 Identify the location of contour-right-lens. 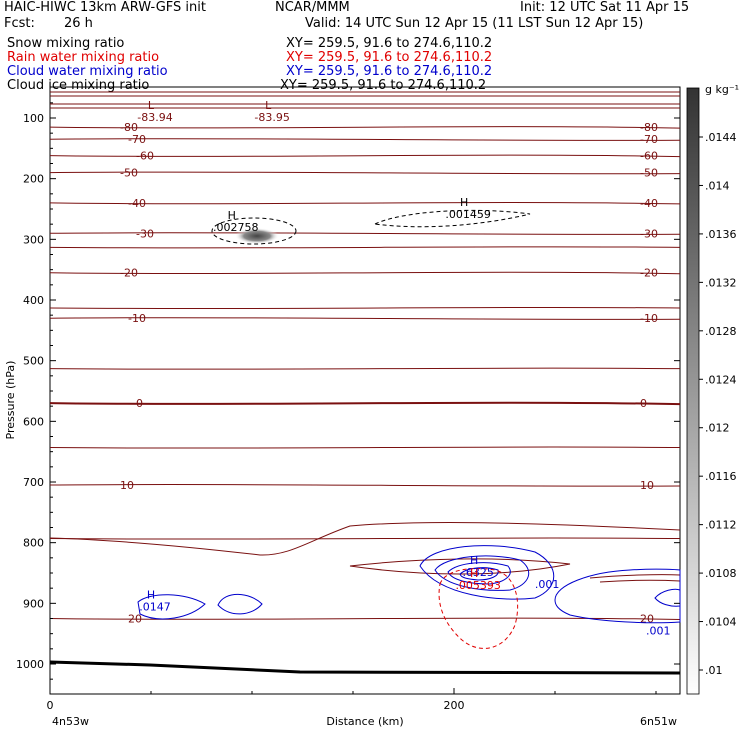
(635, 578).